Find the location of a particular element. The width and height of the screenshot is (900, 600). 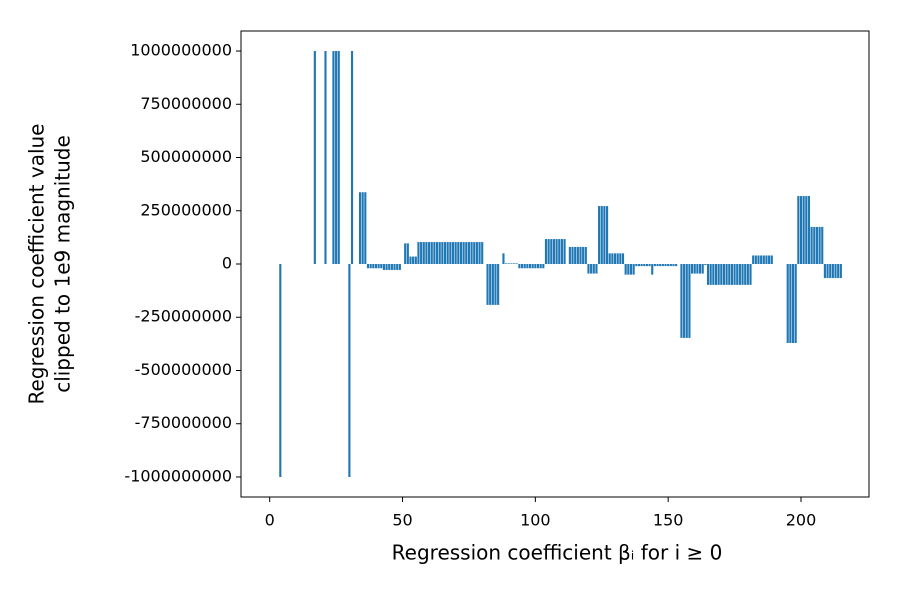

y-axis-label: clipped to 1e9 magnitude is located at coordinates (63, 264).